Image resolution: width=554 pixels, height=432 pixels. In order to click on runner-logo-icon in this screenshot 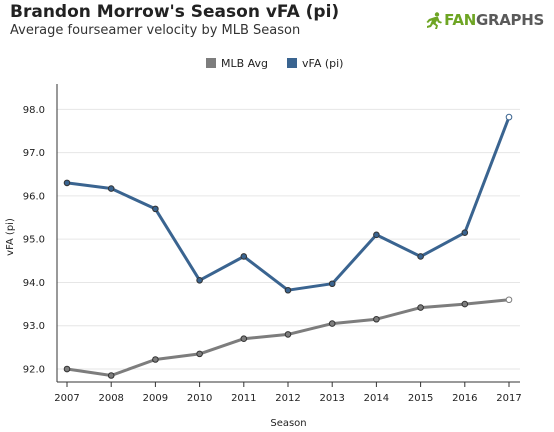, I will do `click(434, 20)`.